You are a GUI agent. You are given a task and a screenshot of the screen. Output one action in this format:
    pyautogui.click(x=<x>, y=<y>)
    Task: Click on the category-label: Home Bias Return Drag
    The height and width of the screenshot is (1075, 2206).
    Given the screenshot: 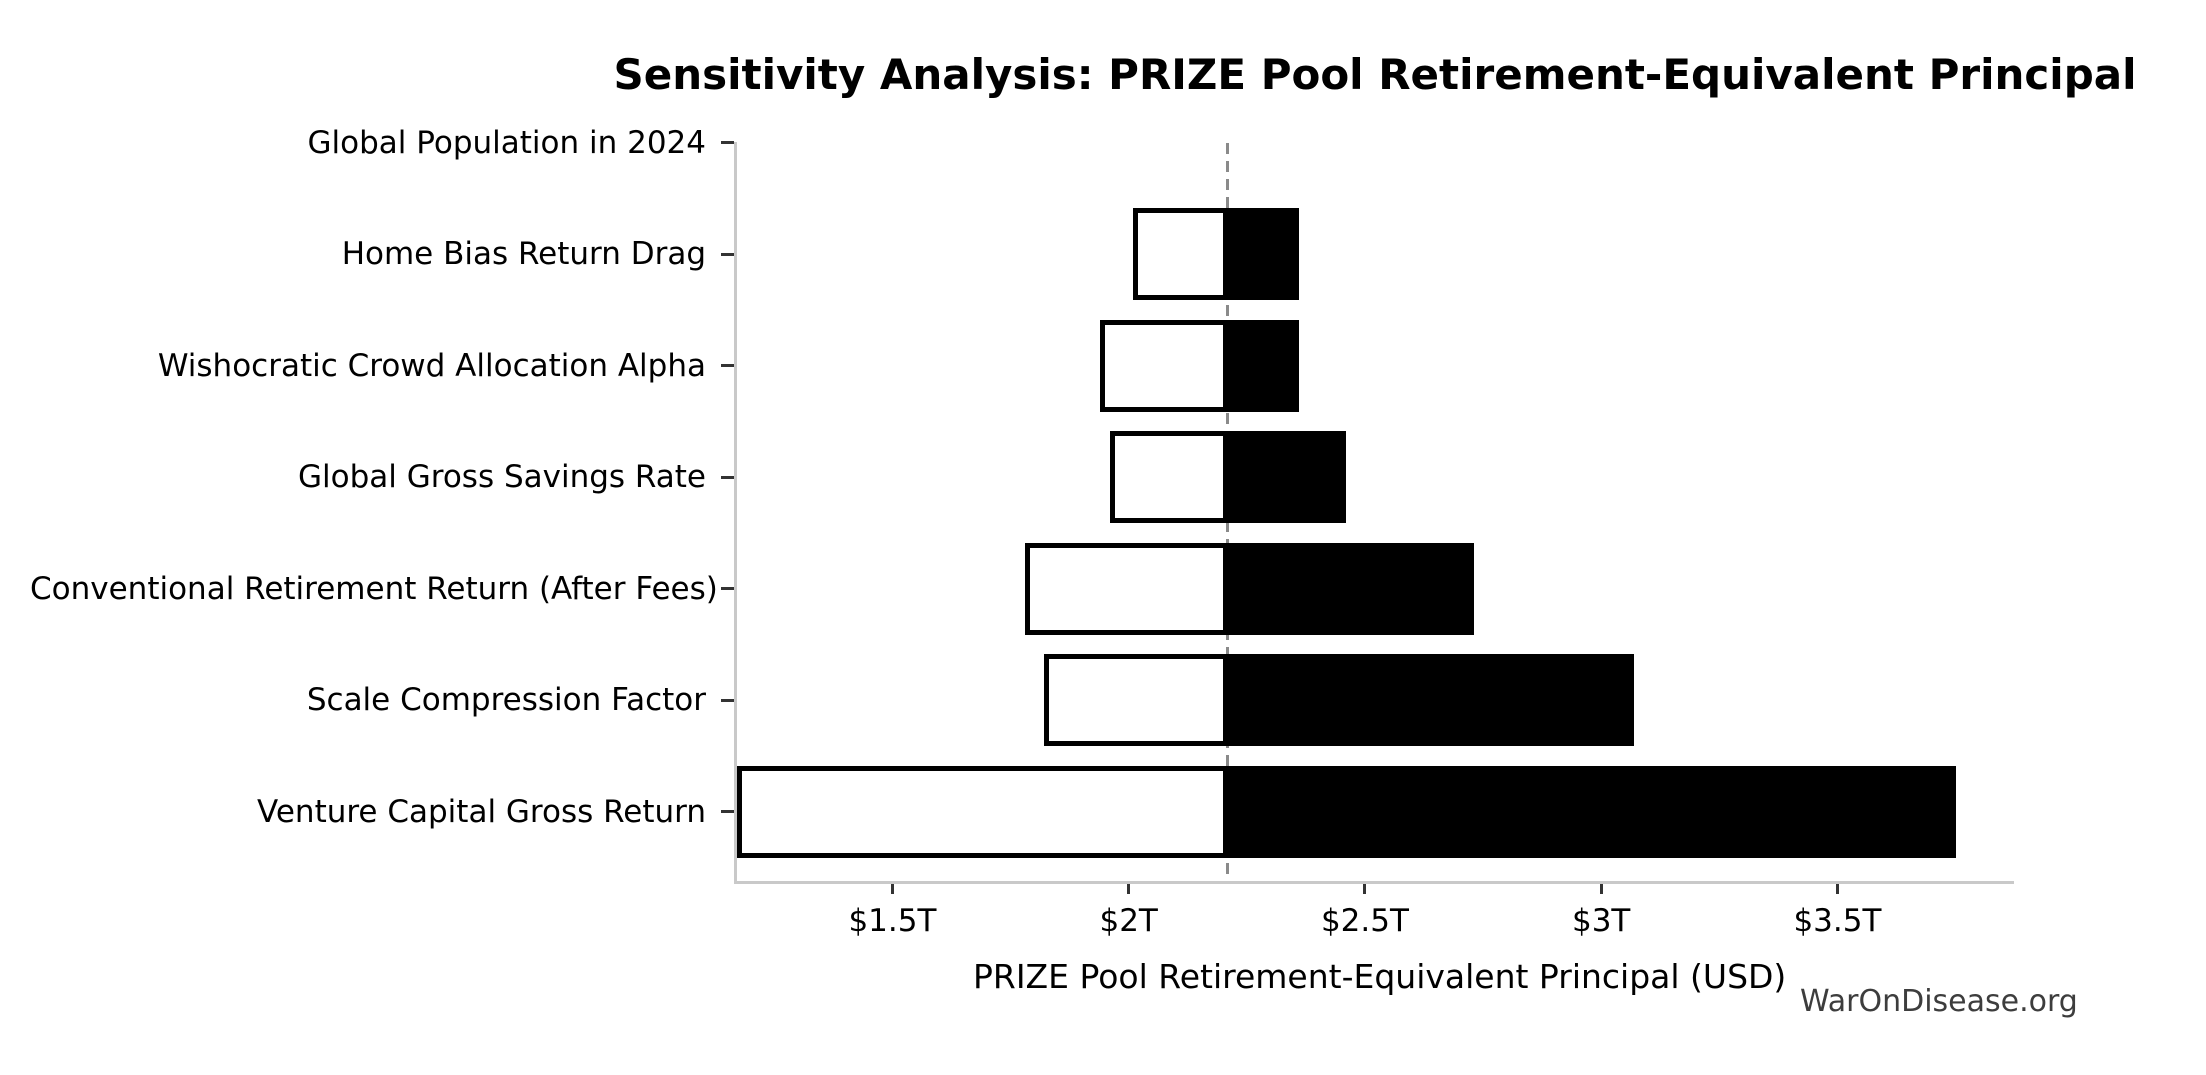 What is the action you would take?
    pyautogui.click(x=523, y=254)
    